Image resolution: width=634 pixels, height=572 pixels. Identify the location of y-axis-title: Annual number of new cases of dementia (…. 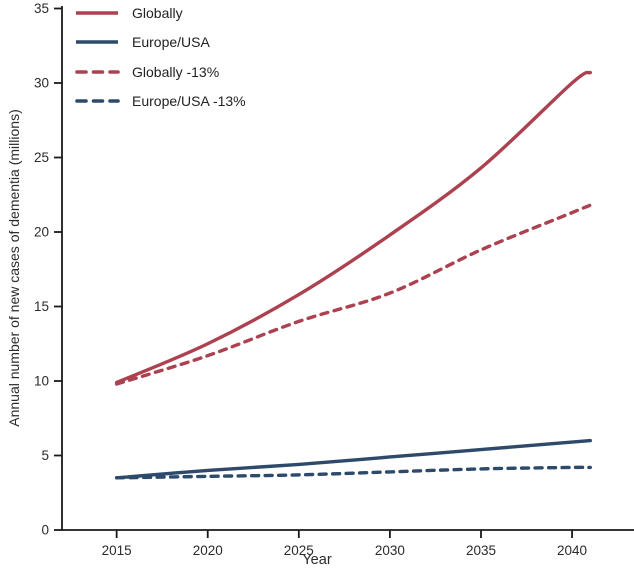
(14, 268).